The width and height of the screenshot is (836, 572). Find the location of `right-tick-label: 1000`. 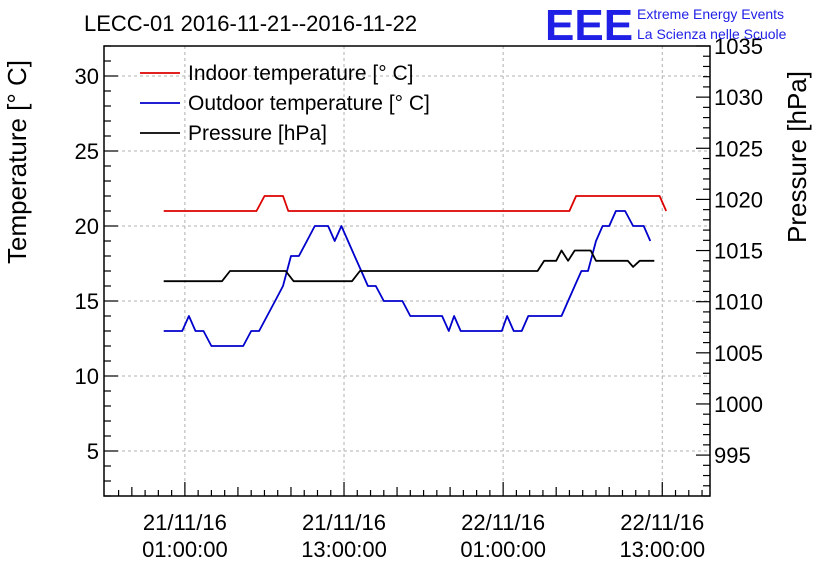

right-tick-label: 1000 is located at coordinates (738, 404).